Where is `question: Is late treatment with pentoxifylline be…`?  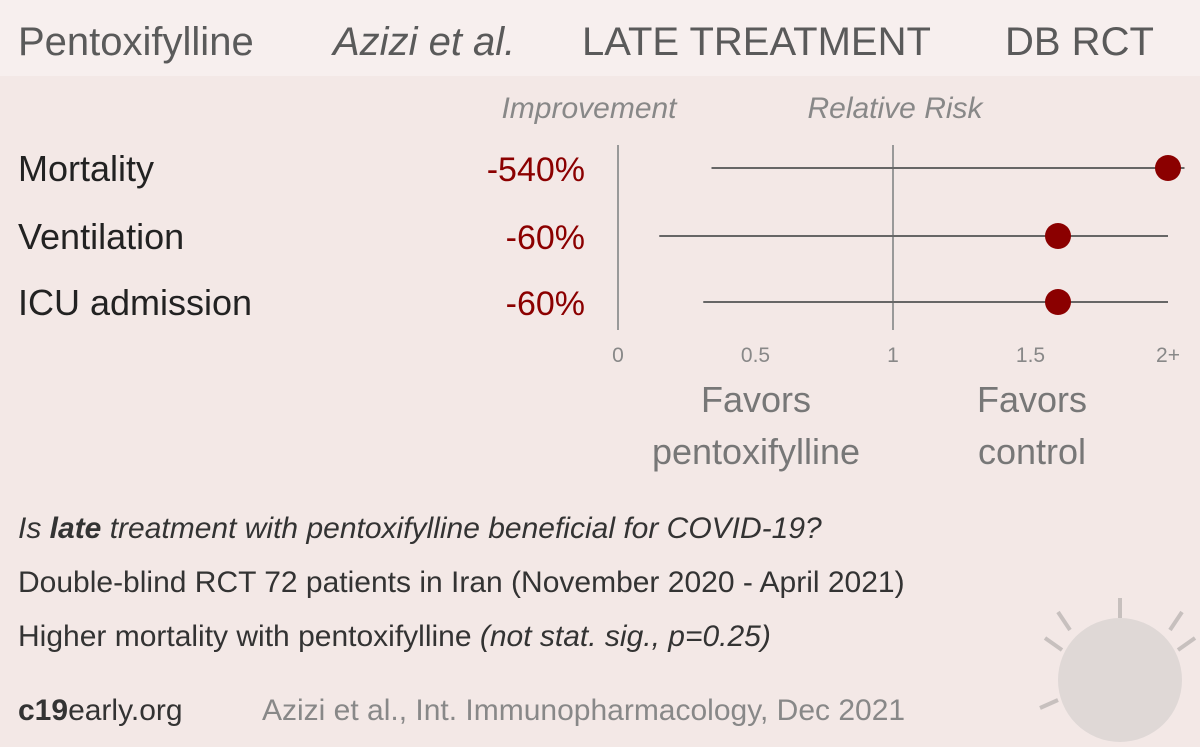
question: Is late treatment with pentoxifylline be… is located at coordinates (420, 528).